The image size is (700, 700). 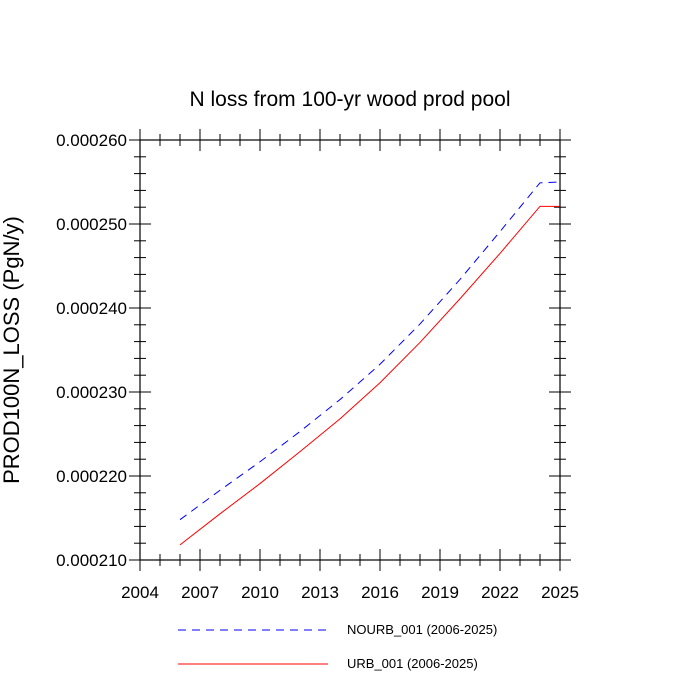 What do you see at coordinates (260, 592) in the screenshot?
I see `x-tick-label: 2010` at bounding box center [260, 592].